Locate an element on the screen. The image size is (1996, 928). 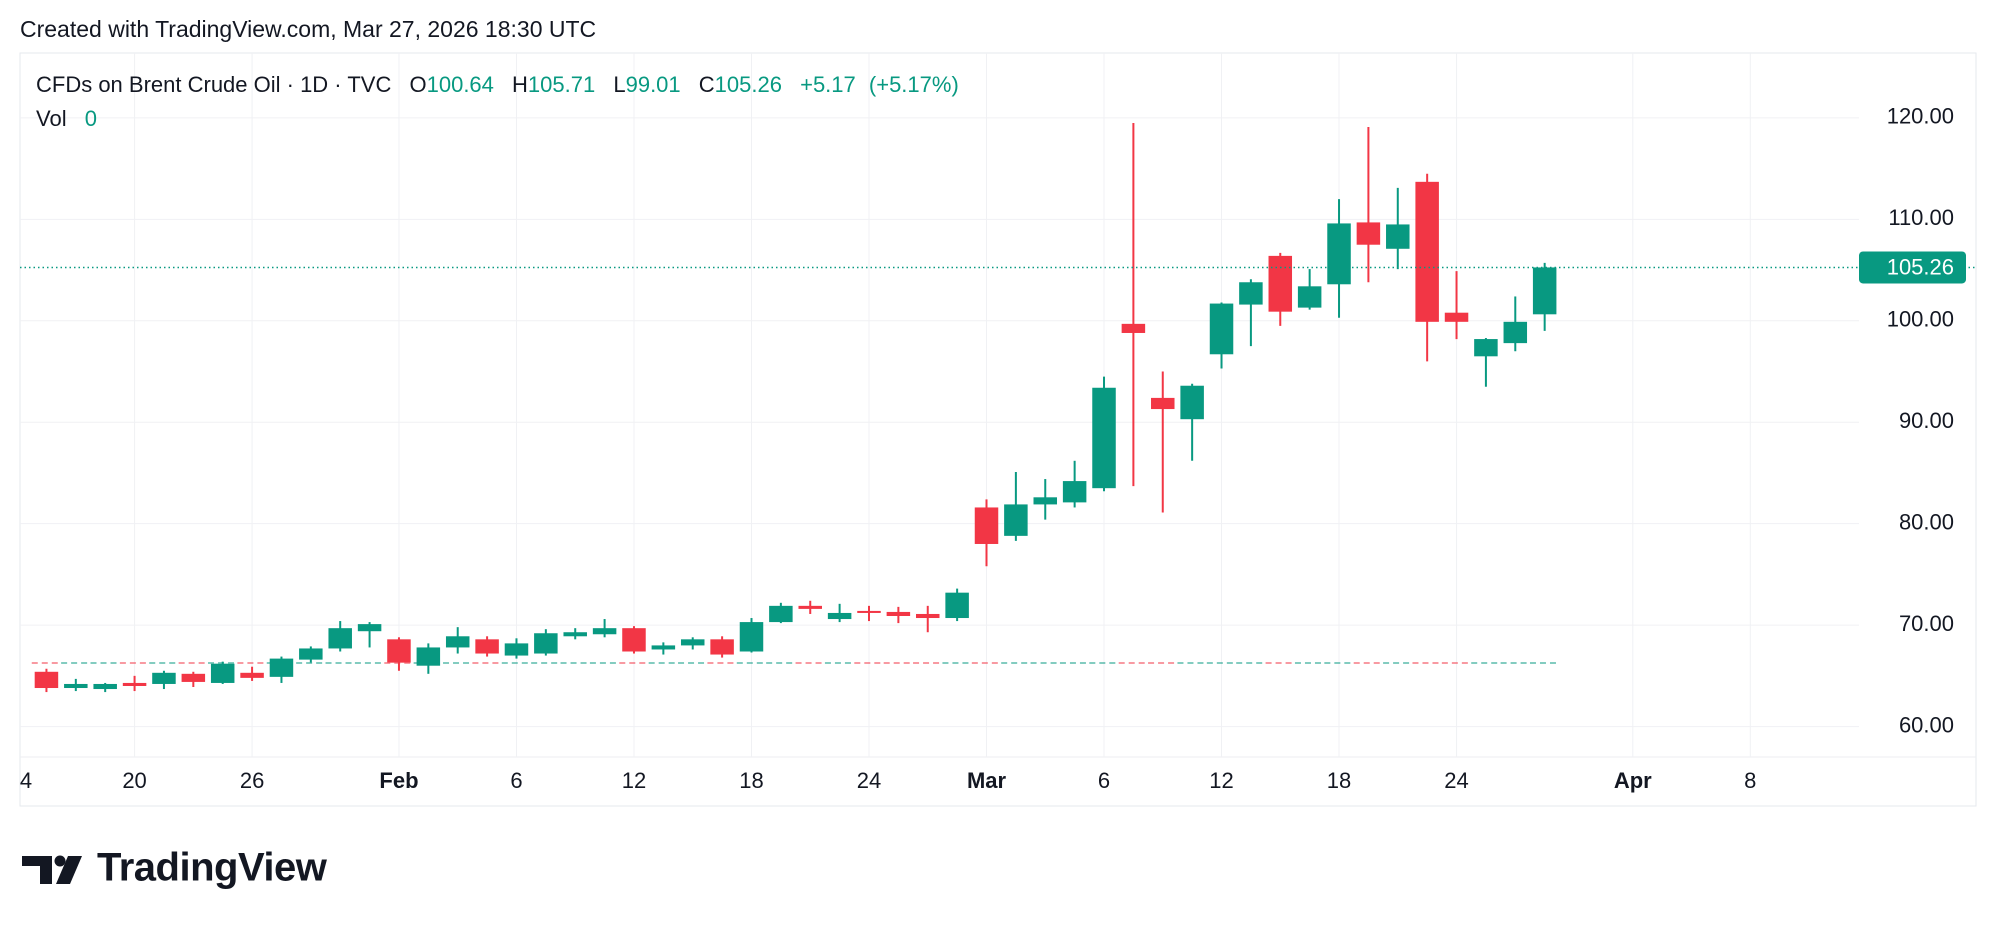
x-tick-label: 26 is located at coordinates (252, 780).